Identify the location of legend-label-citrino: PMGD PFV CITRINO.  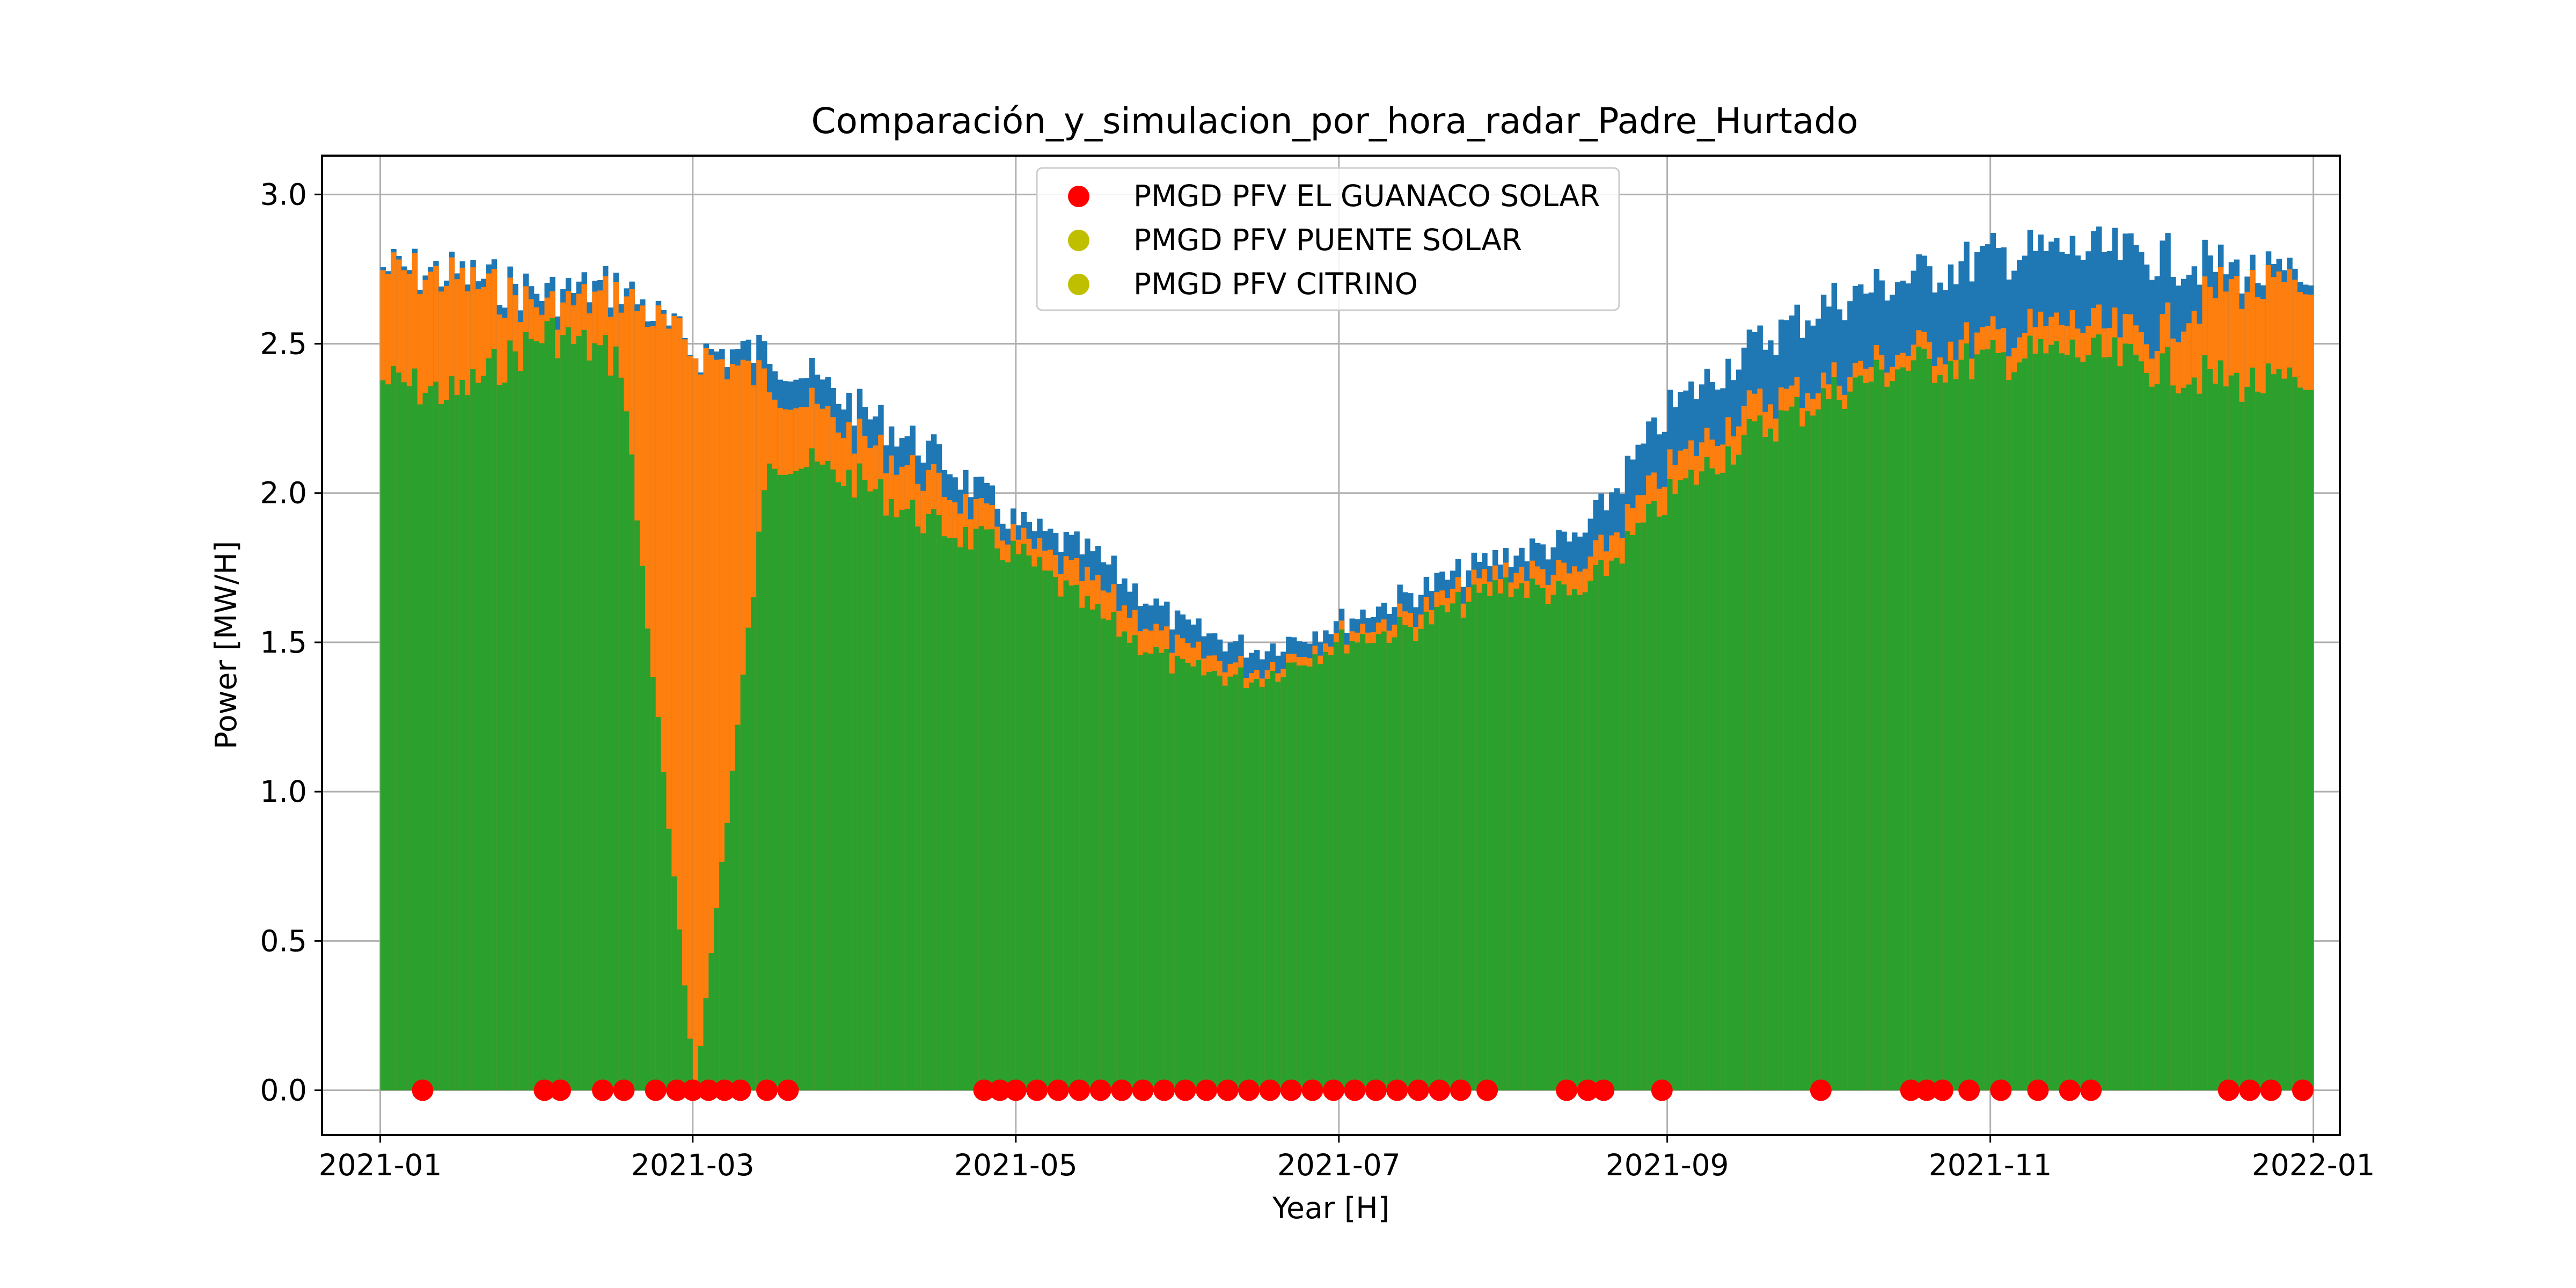
(1275, 284).